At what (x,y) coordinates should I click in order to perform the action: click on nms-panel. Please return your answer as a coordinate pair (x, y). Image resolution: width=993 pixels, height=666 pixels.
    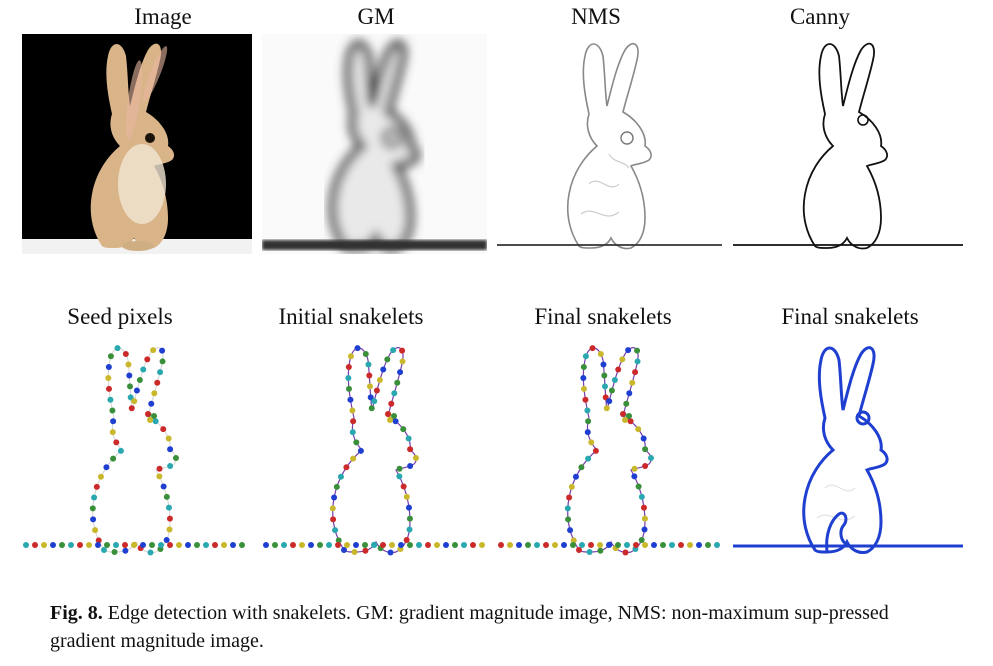
    Looking at the image, I should click on (609, 144).